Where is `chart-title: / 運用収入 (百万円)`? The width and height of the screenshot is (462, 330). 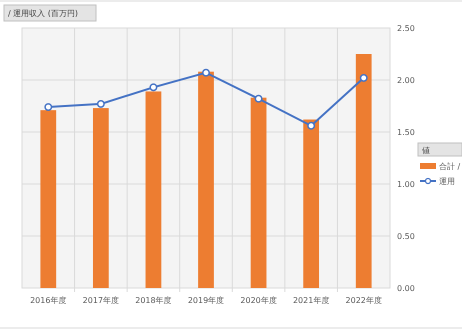
chart-title: / 運用収入 (百万円) is located at coordinates (43, 13).